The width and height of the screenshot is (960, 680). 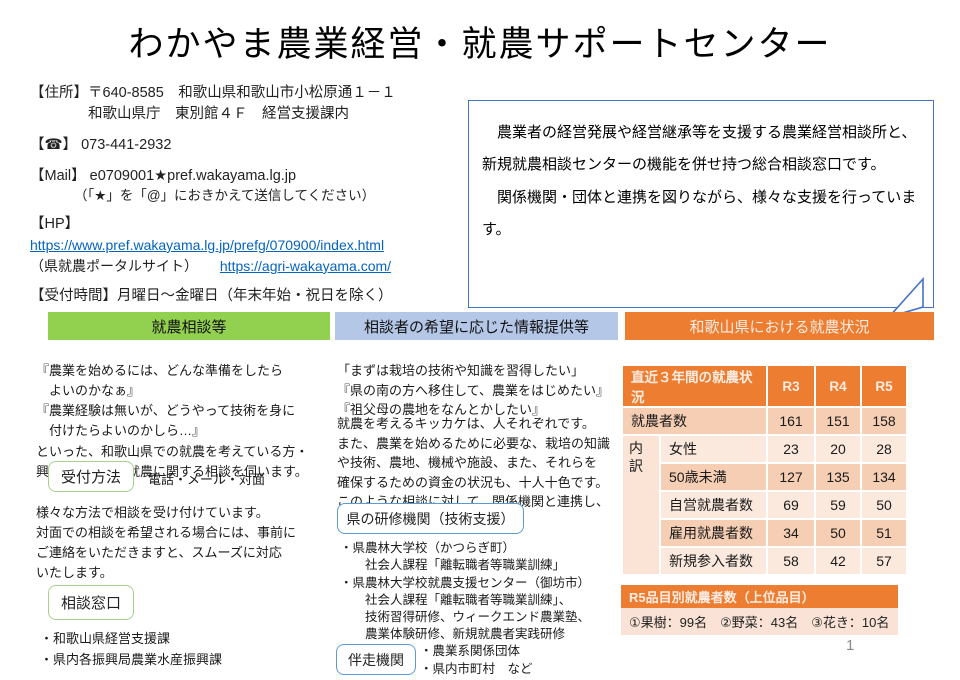 I want to click on cell-value: 158, so click(x=884, y=421).